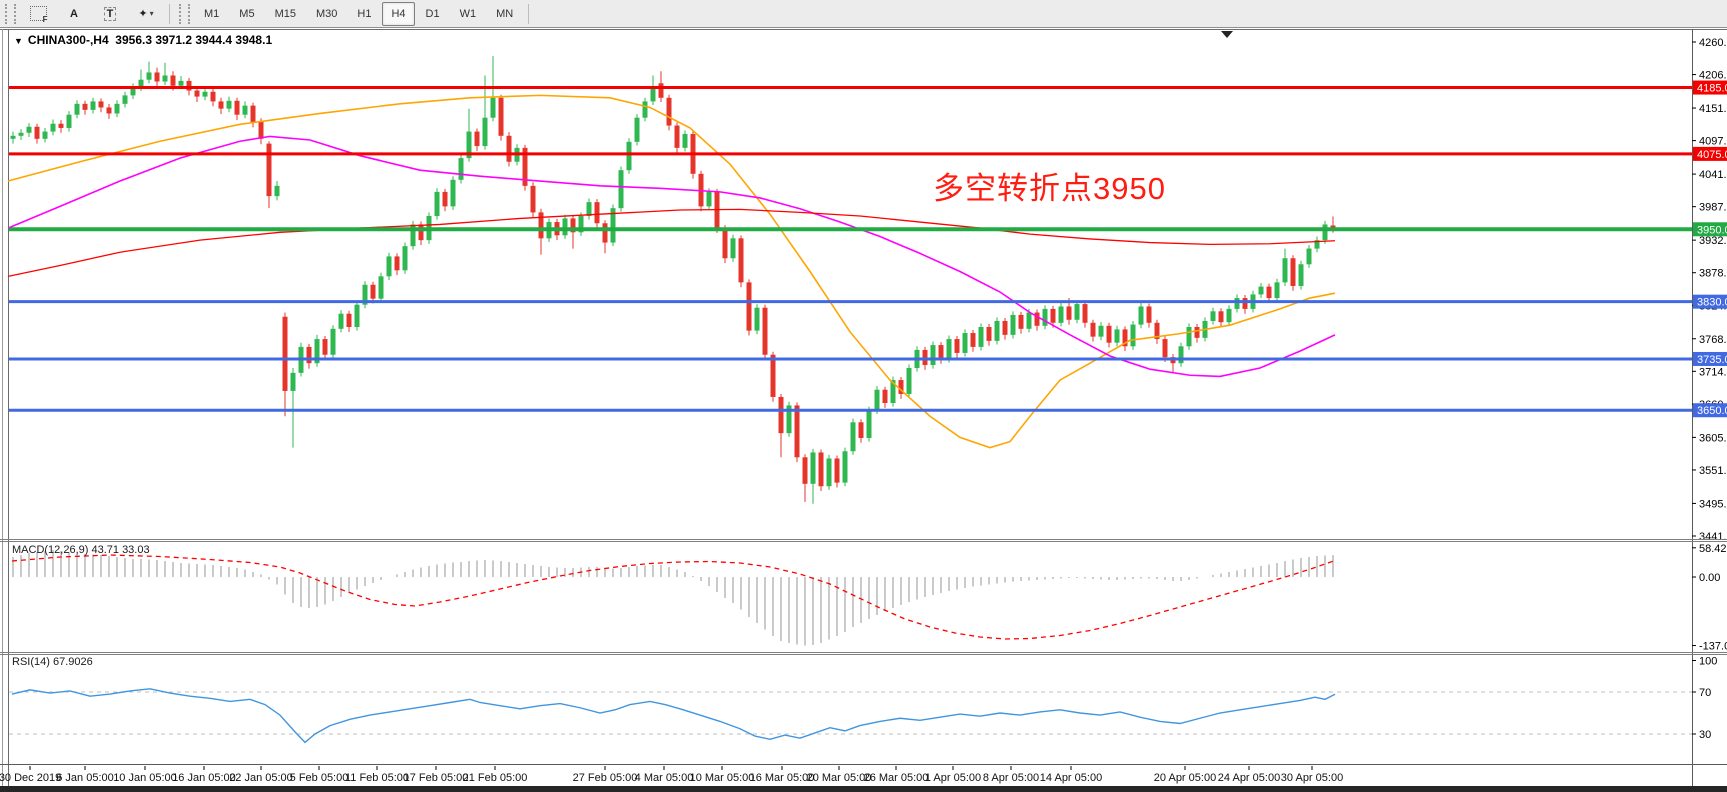  What do you see at coordinates (468, 13) in the screenshot?
I see `timeframe-w1-button: W1` at bounding box center [468, 13].